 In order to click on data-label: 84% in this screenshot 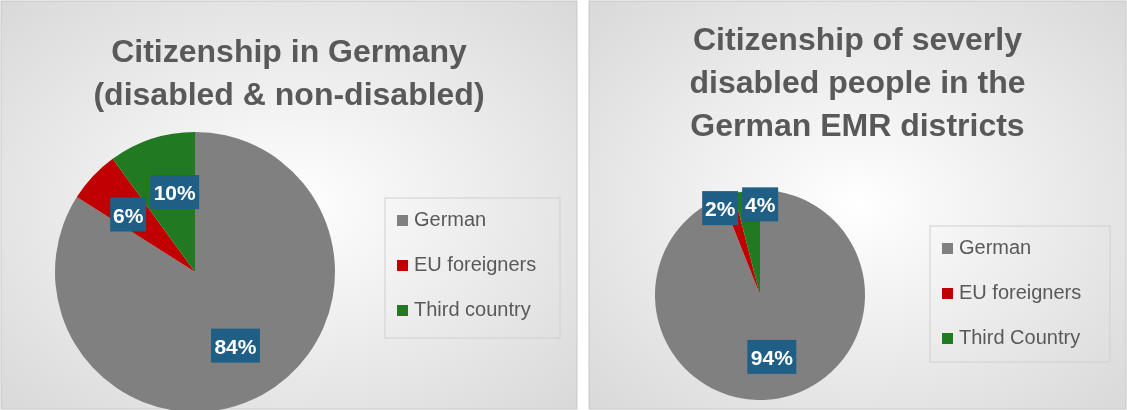, I will do `click(235, 346)`.